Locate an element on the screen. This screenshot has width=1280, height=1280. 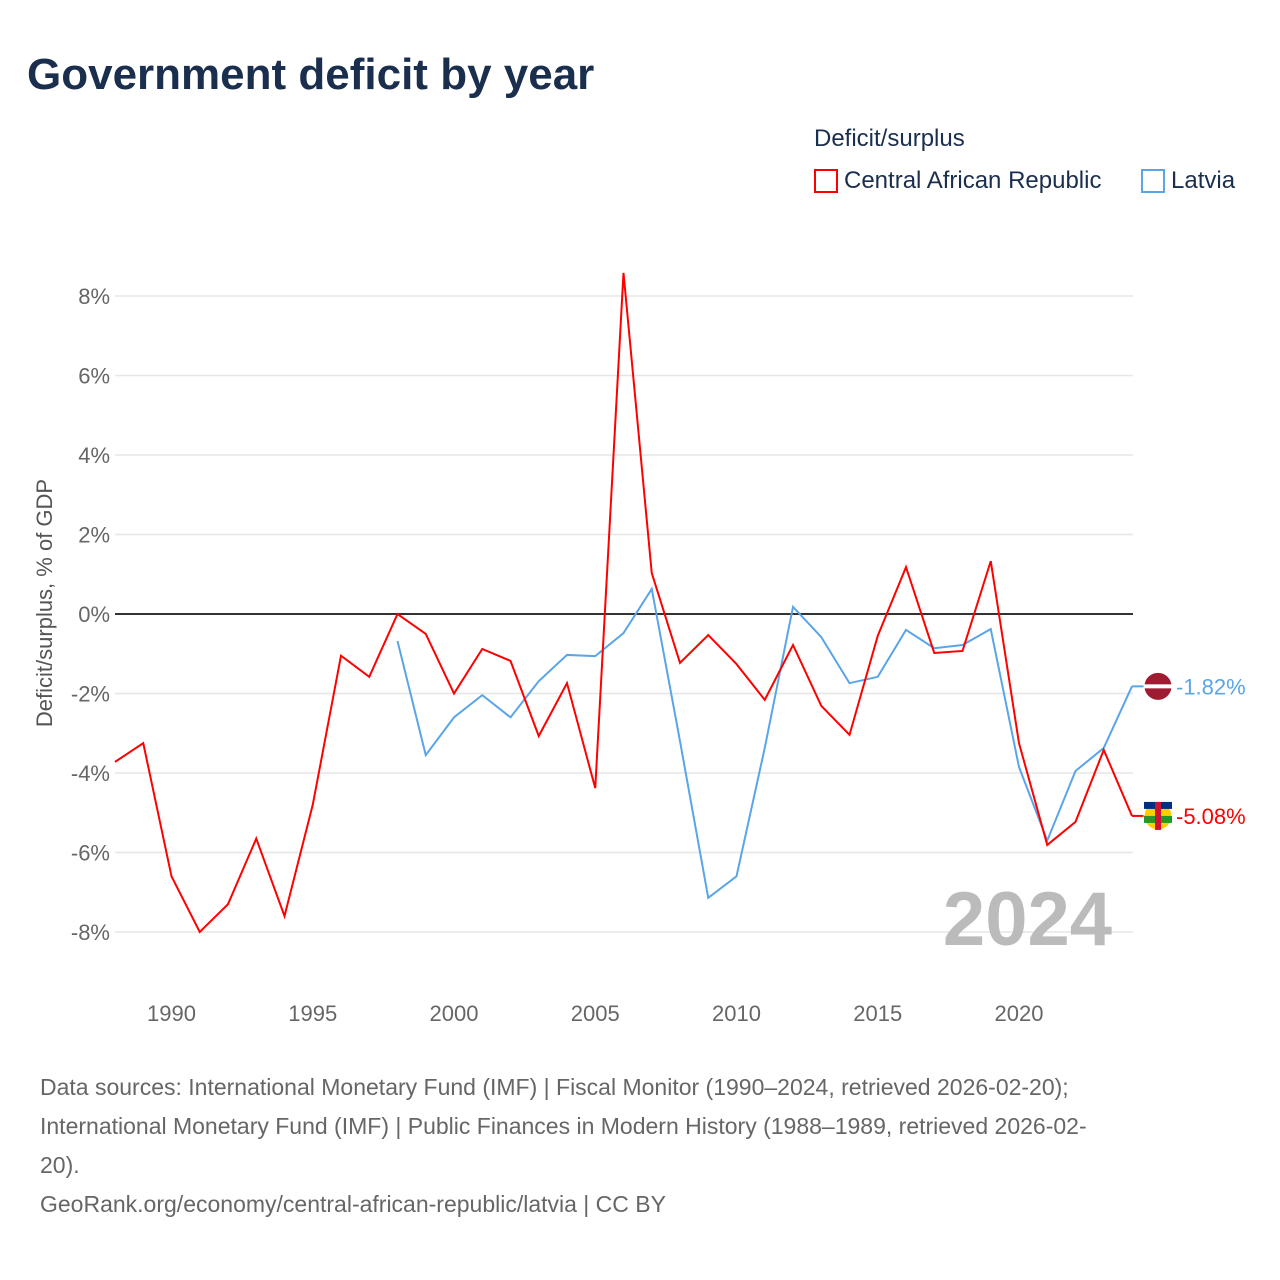
legend-item-car: Central African Republic is located at coordinates (957, 181).